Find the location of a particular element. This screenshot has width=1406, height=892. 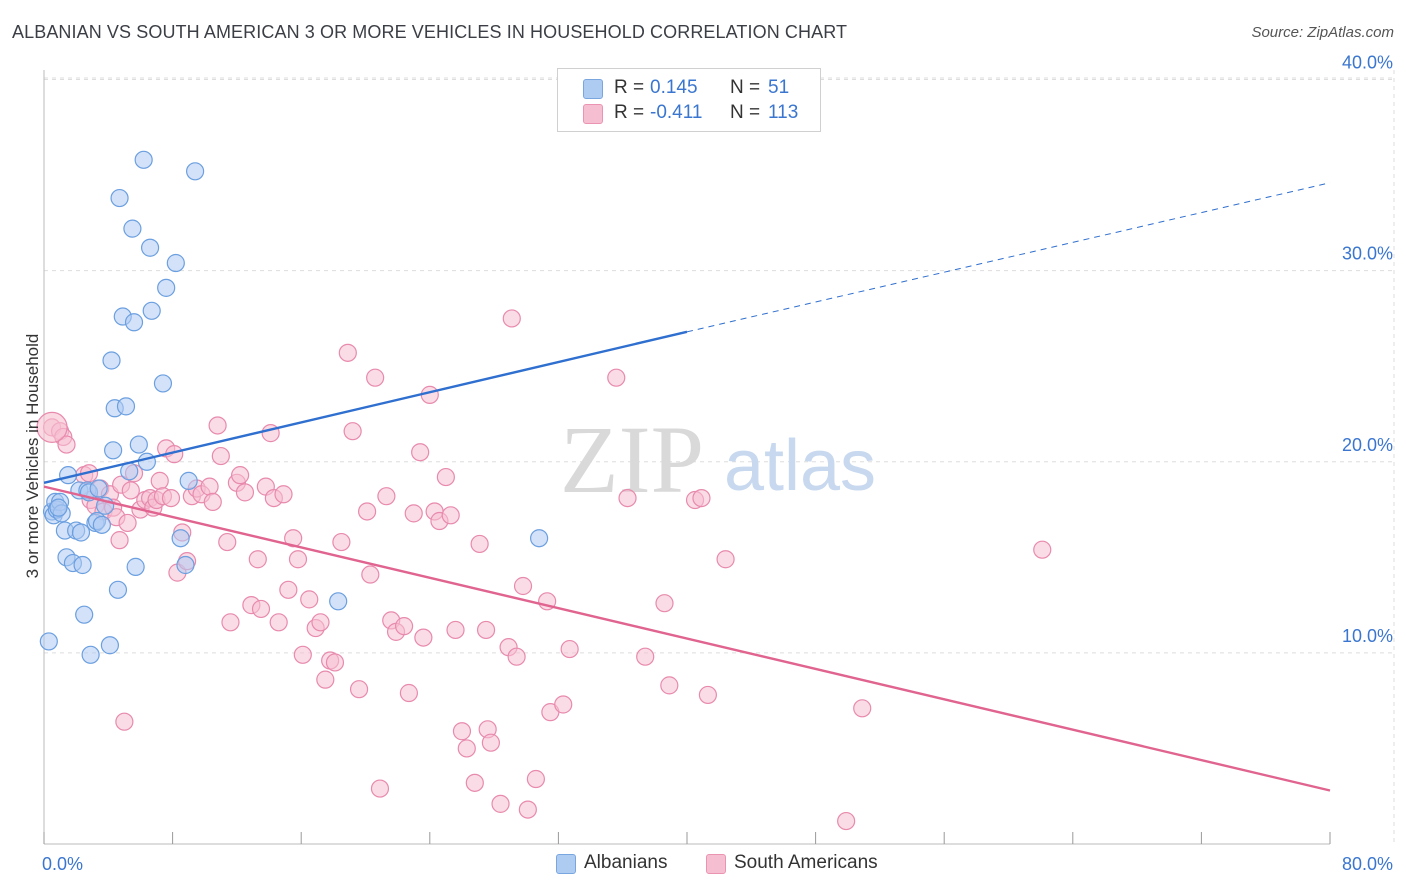

albanians-trend-extension is located at coordinates (1008, 257).